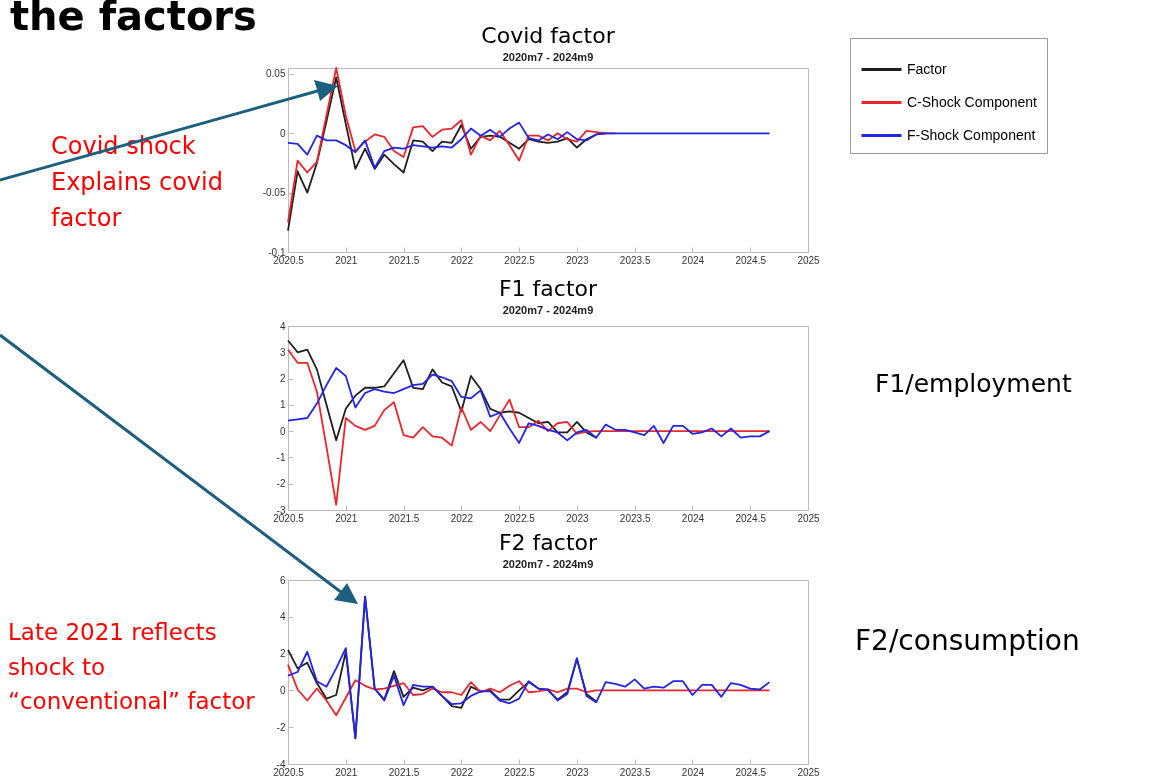 This screenshot has height=777, width=1160. I want to click on chart-title: F2 factor, so click(548, 542).